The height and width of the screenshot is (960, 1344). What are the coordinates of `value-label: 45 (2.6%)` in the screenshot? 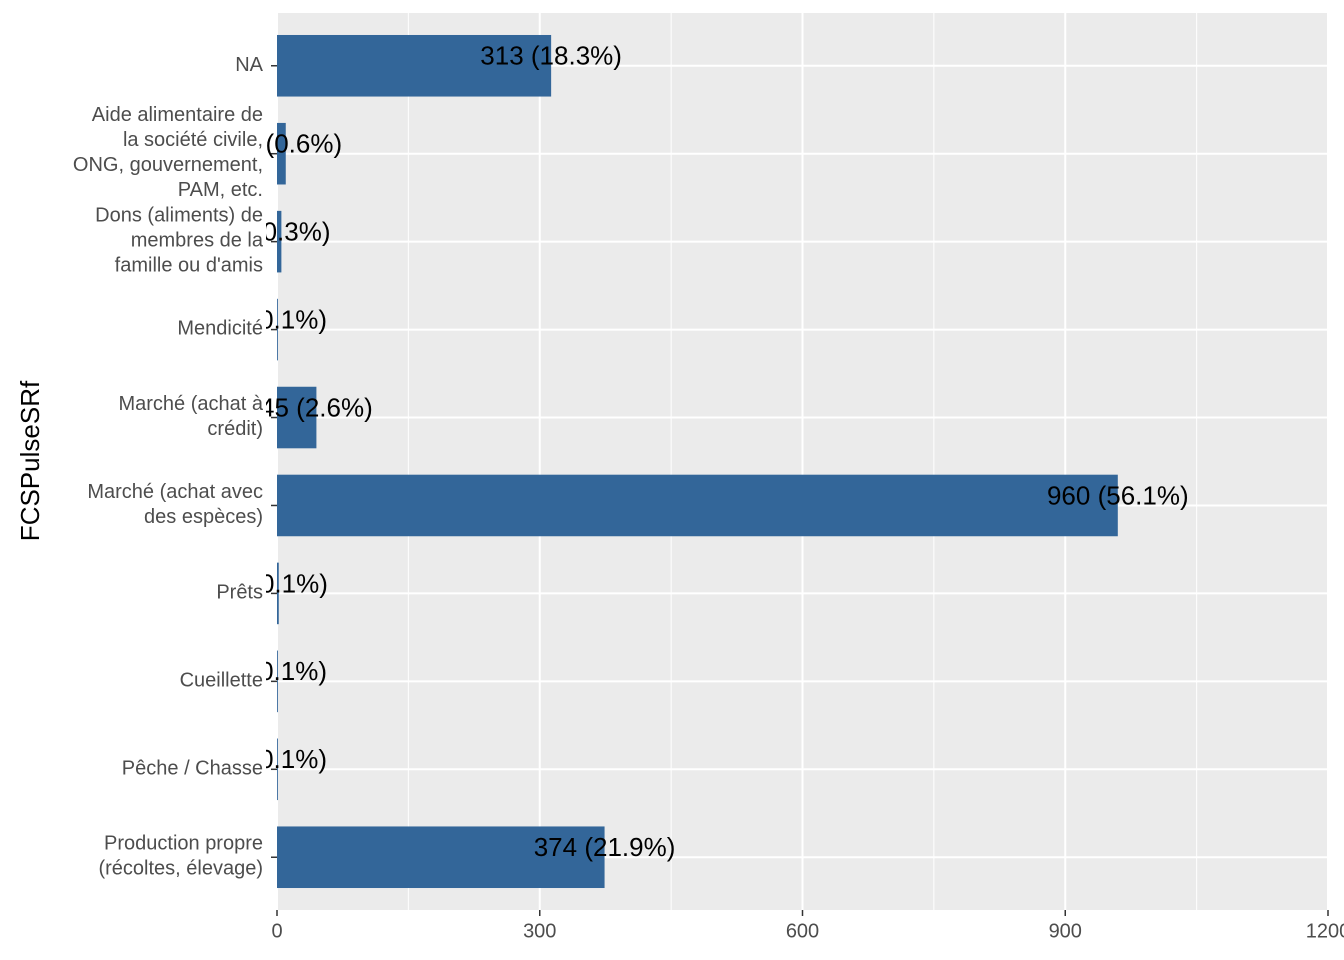 It's located at (316, 407).